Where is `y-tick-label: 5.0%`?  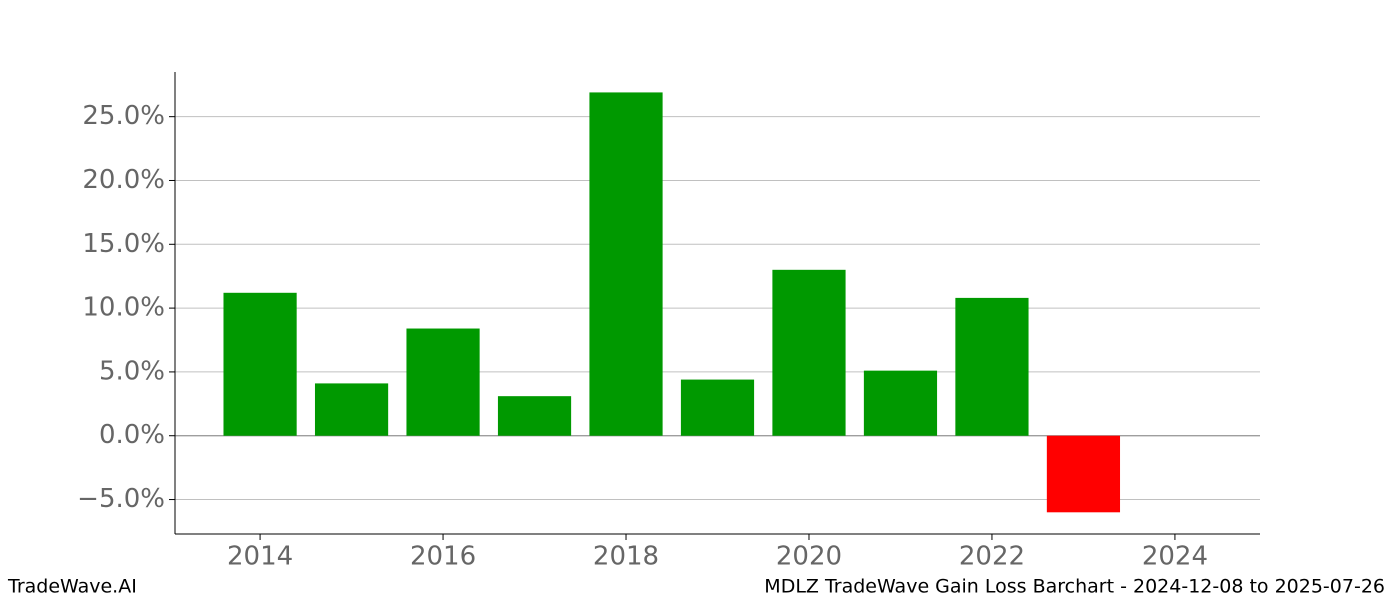
y-tick-label: 5.0% is located at coordinates (132, 371).